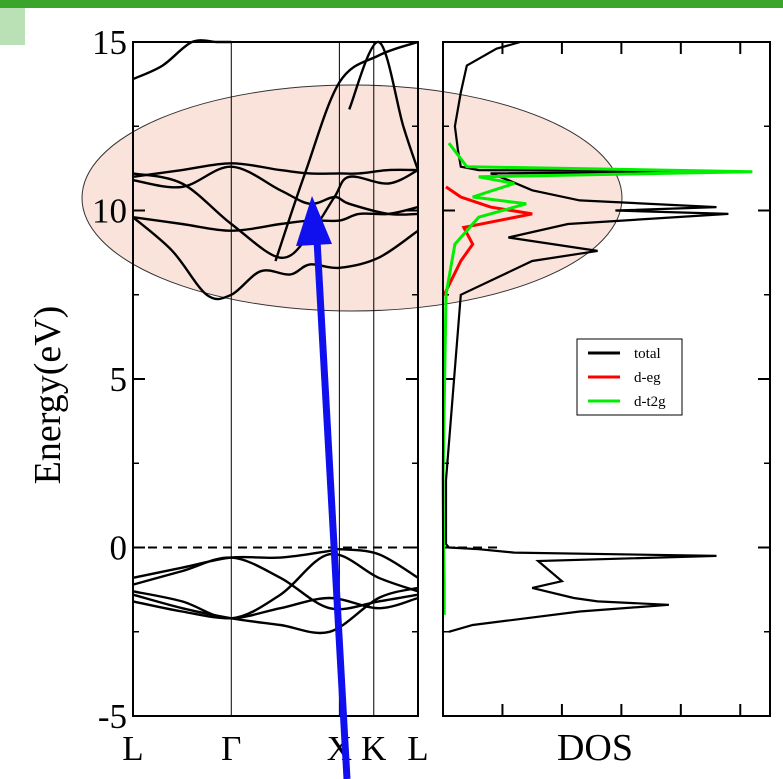 The image size is (783, 779). I want to click on frame-left-strip, so click(12, 22).